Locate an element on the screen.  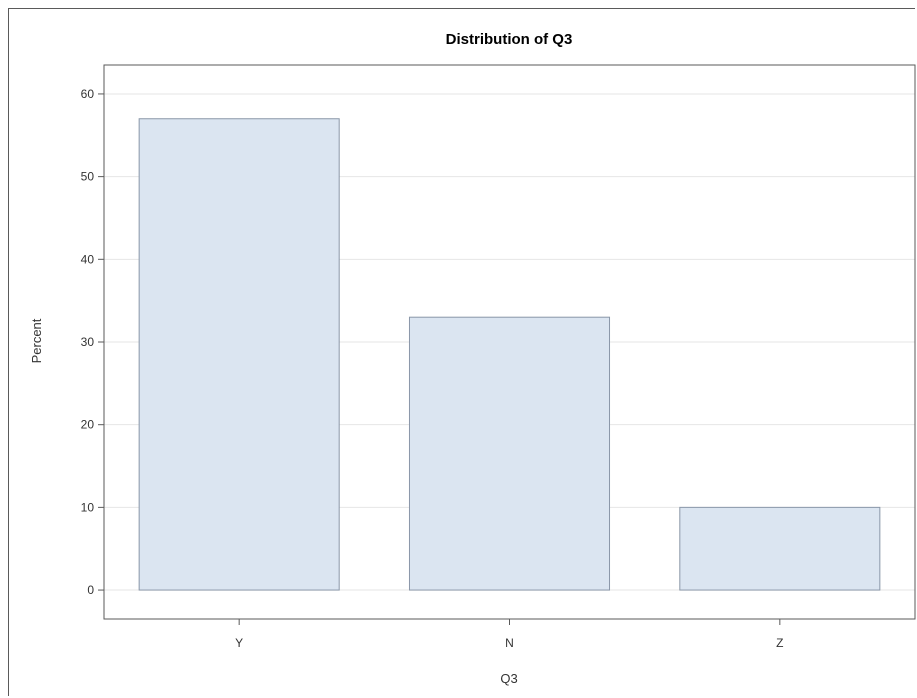
x-axis-label: Q3 is located at coordinates (508, 678).